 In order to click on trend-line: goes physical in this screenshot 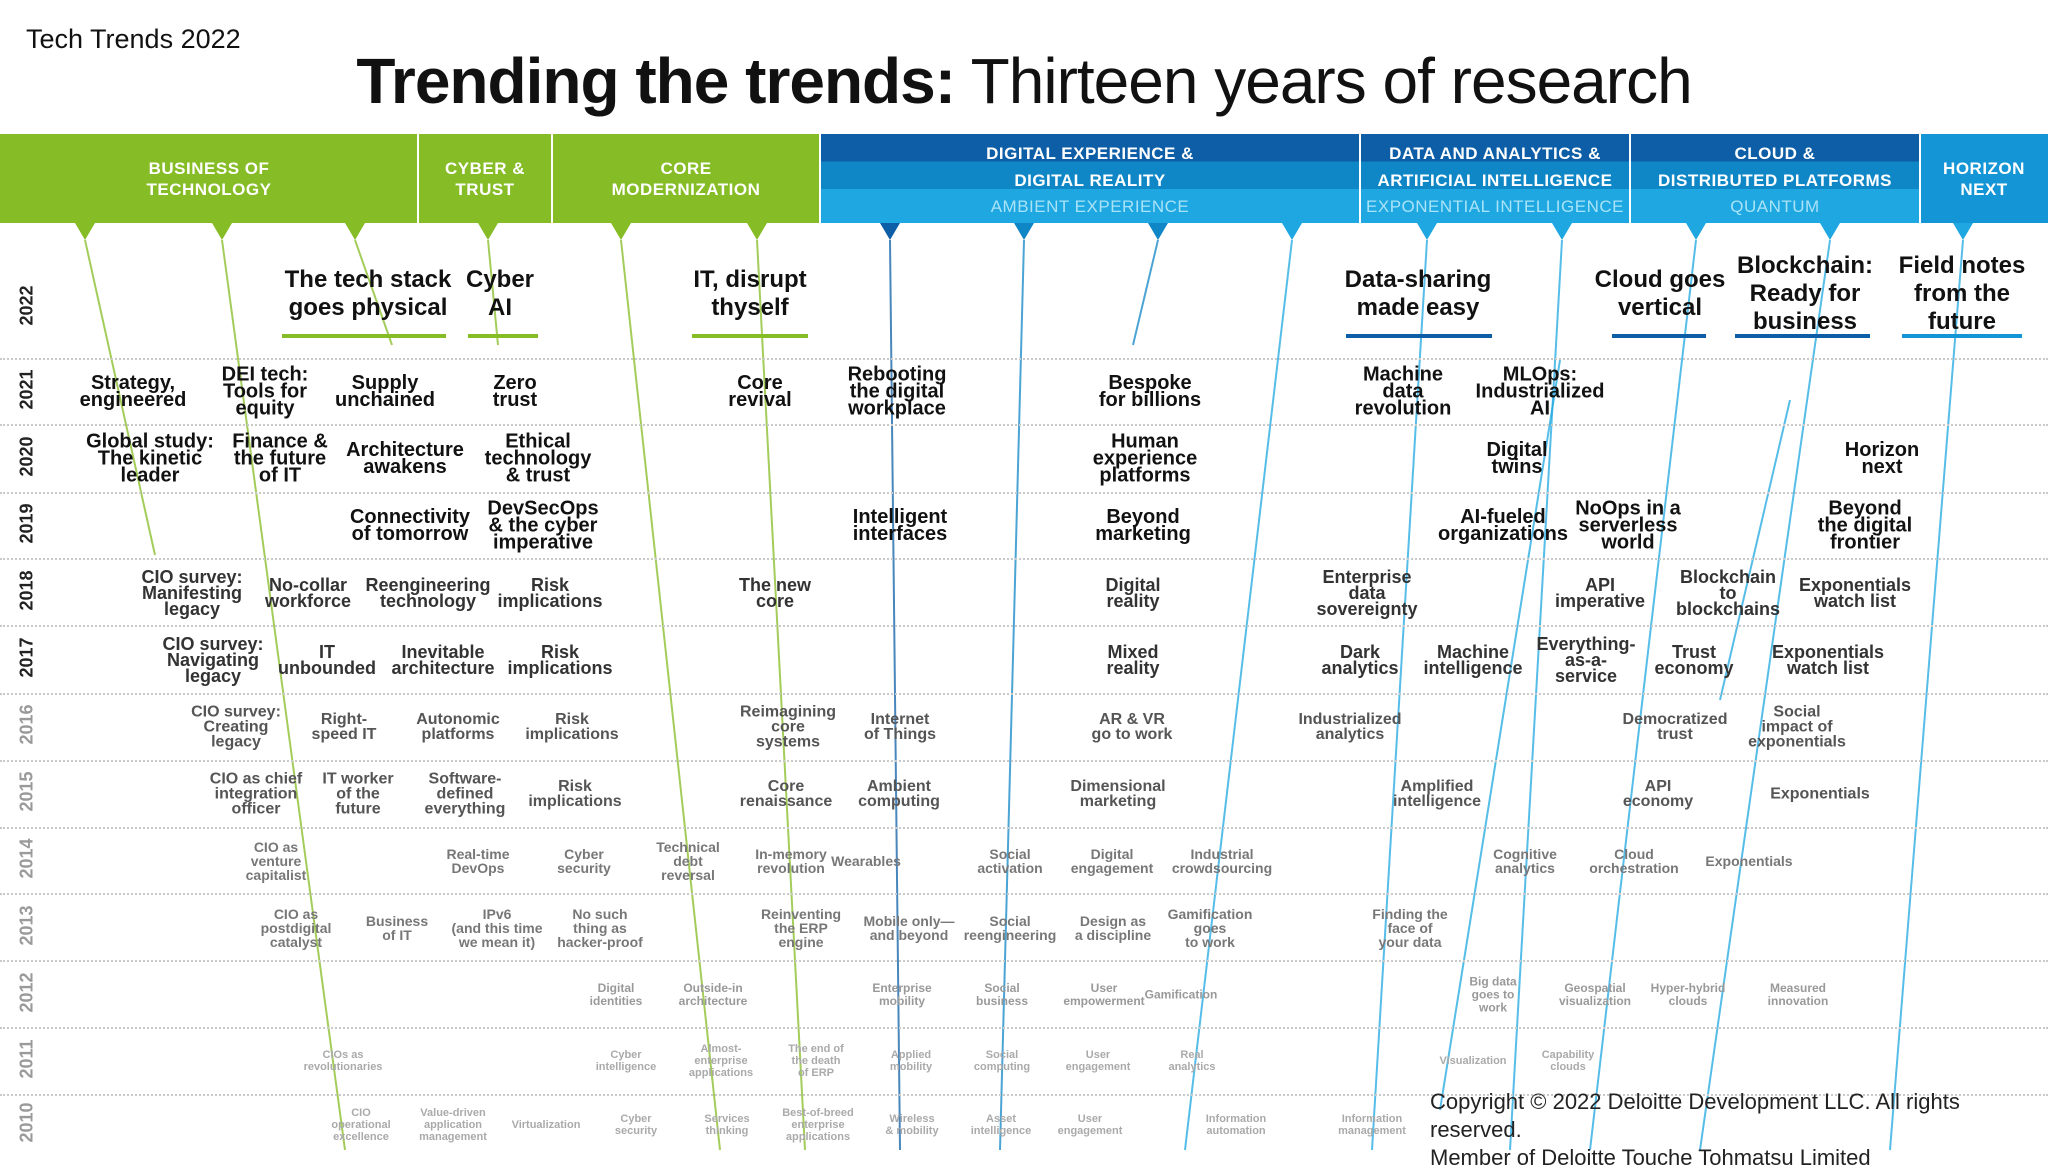, I will do `click(368, 307)`.